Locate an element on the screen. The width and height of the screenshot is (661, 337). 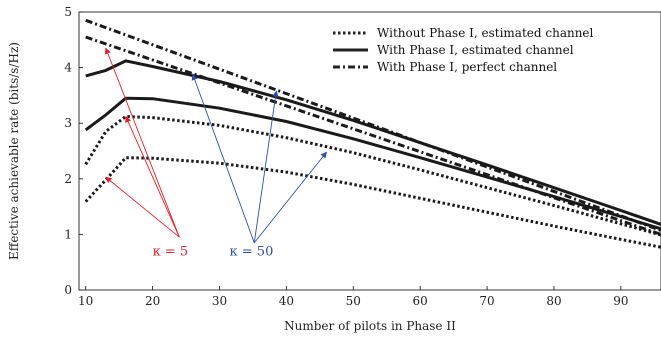
x-tick-label: 50 is located at coordinates (353, 301).